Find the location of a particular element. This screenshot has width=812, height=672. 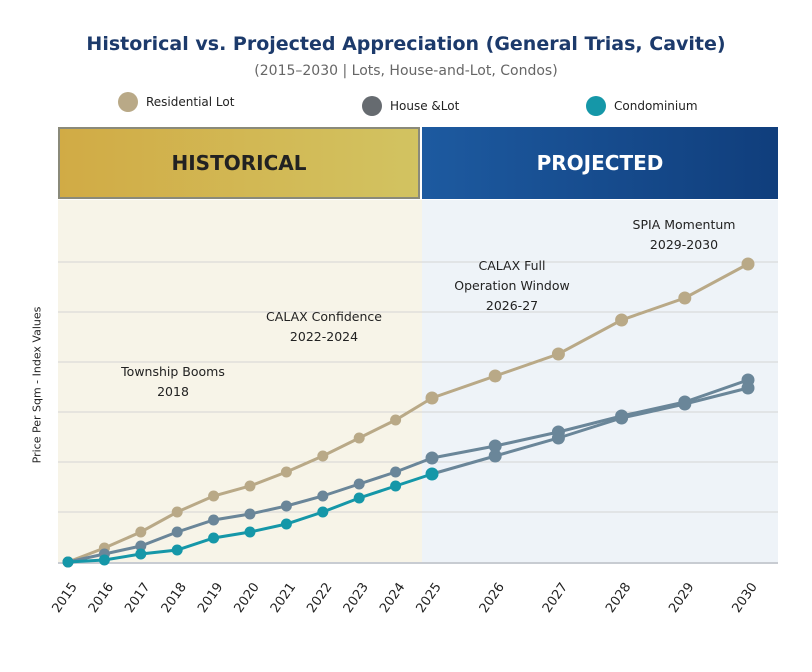

data-point-residential-lot-2023 is located at coordinates (359, 438).